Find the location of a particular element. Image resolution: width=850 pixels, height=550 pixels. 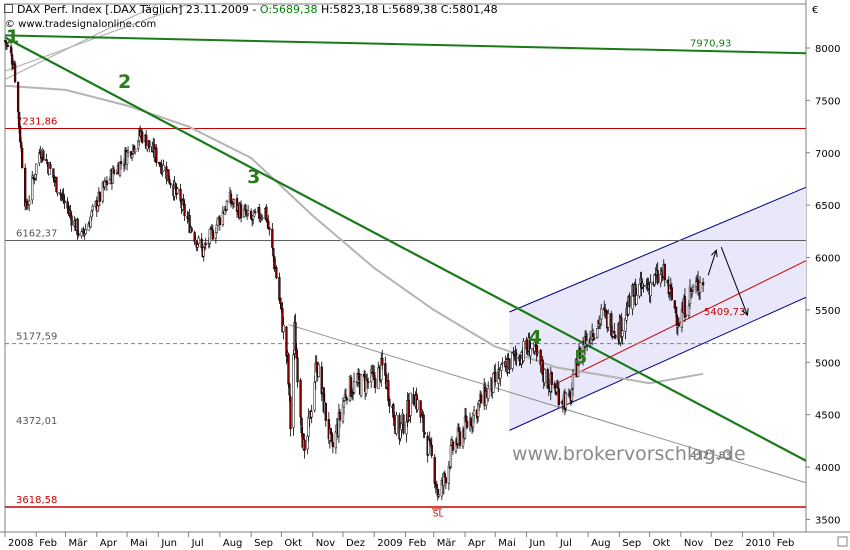

x-tick-label: Feb is located at coordinates (418, 543).